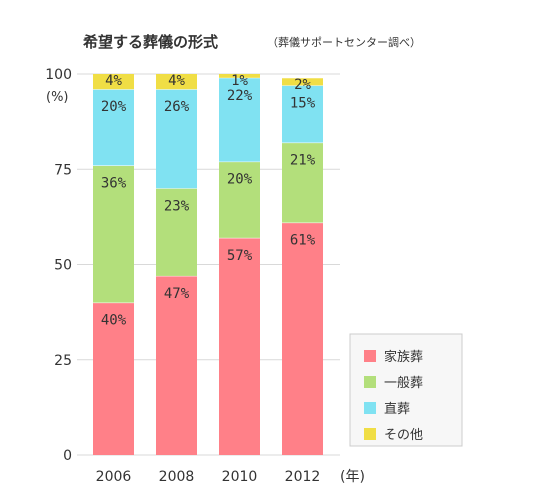 This screenshot has height=499, width=538. Describe the element at coordinates (403, 383) in the screenshot. I see `legend-label: 一般葬` at that location.